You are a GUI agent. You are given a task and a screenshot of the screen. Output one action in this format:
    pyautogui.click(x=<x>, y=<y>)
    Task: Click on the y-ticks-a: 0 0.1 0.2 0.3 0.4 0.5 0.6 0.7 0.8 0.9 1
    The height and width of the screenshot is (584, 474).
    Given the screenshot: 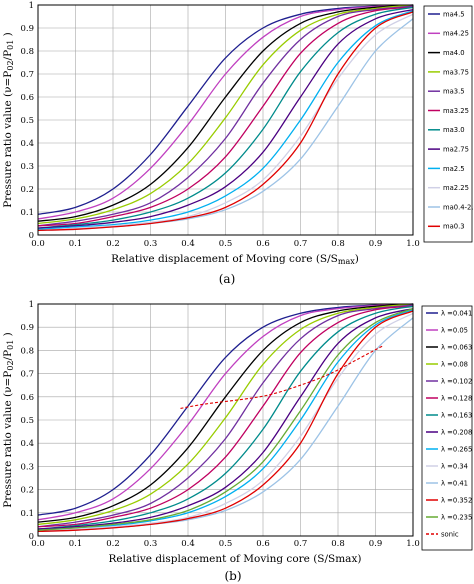 What is the action you would take?
    pyautogui.click(x=27, y=121)
    